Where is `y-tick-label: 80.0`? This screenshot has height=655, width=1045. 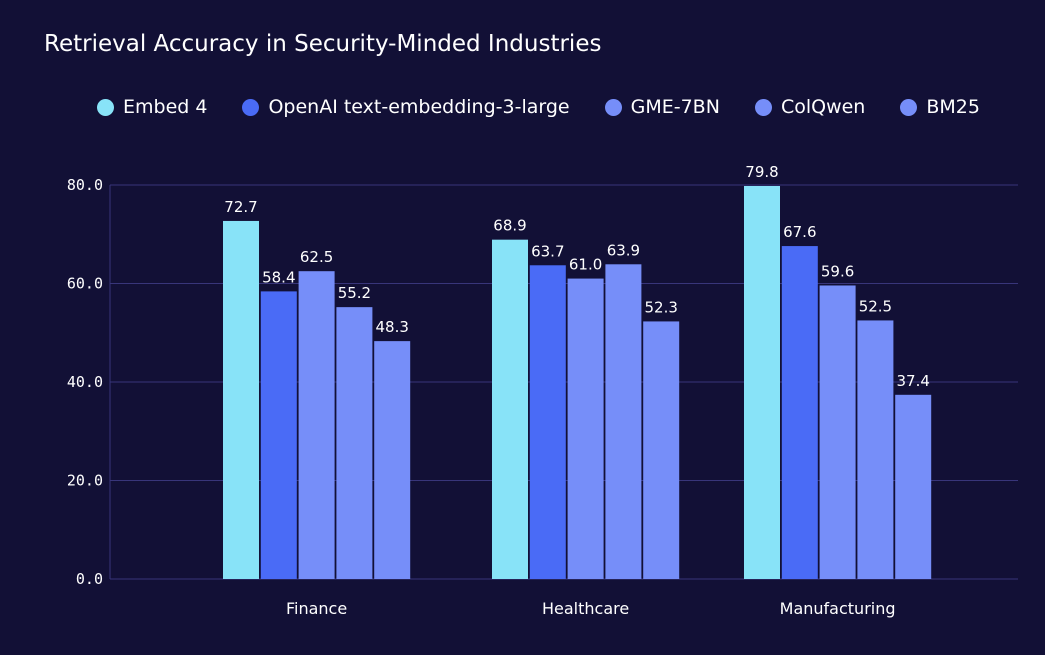
y-tick-label: 80.0 is located at coordinates (85, 185).